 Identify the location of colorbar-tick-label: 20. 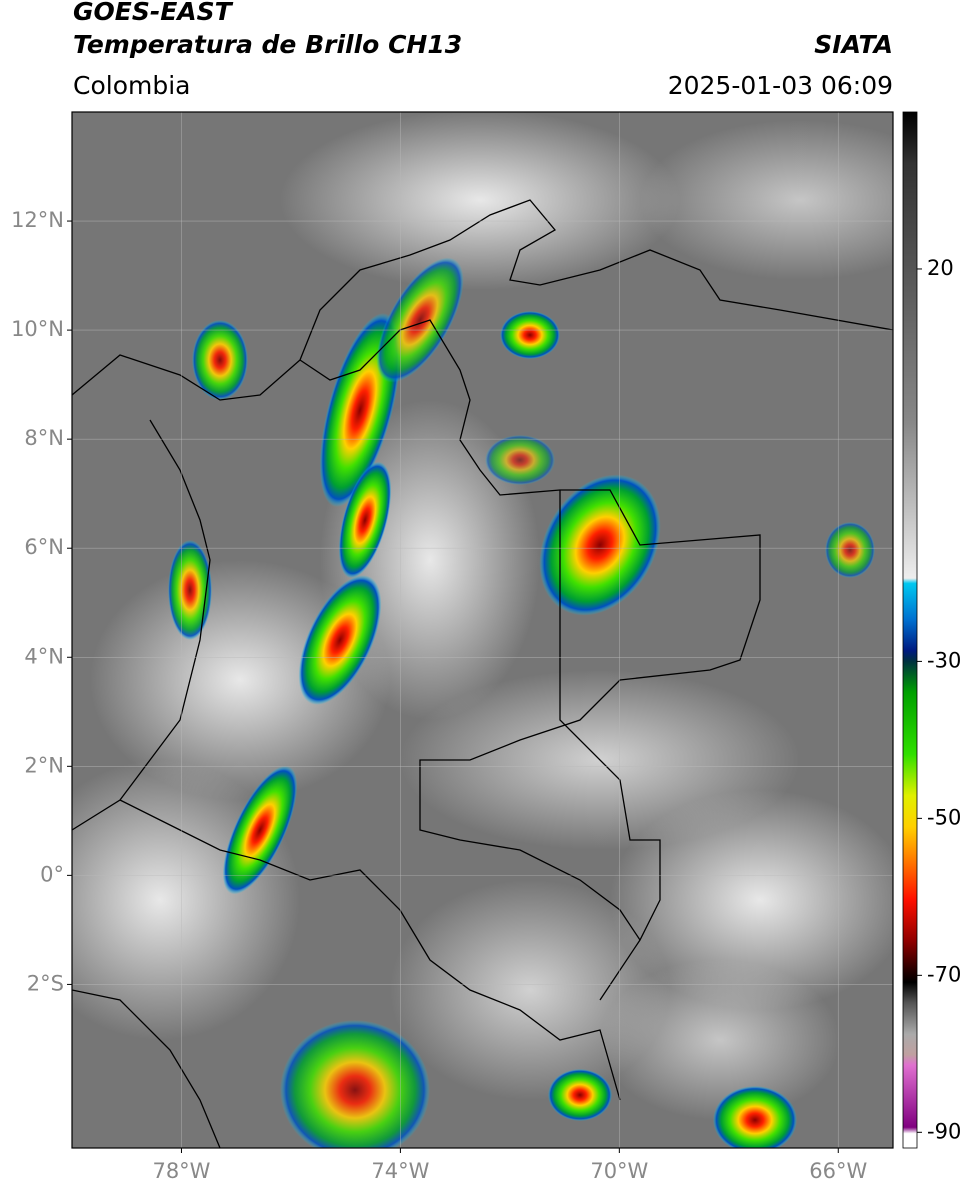
(940, 268).